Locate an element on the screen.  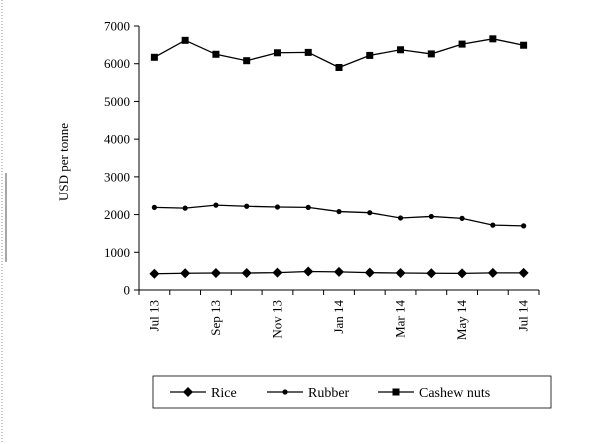
legend-item-rubber: Rubber is located at coordinates (308, 393).